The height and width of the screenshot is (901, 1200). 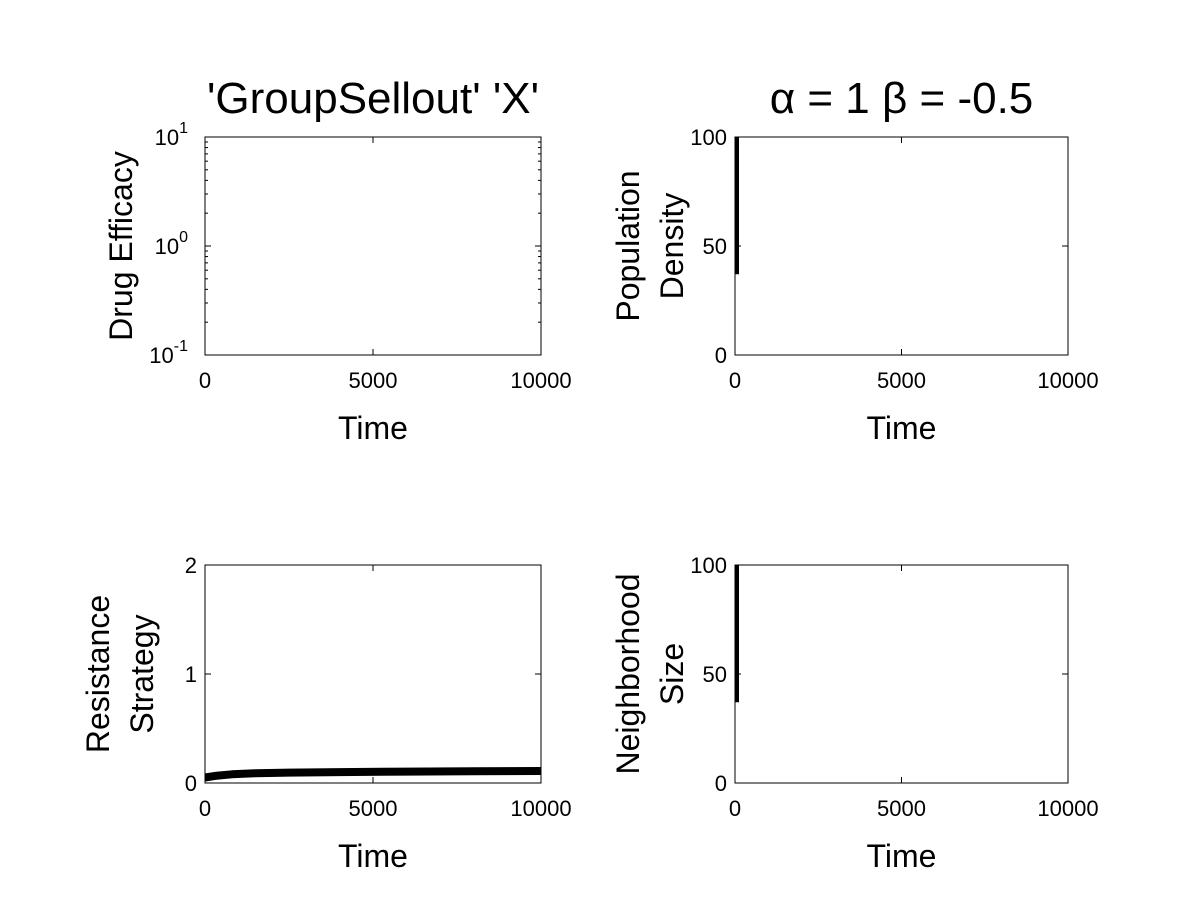 I want to click on y-tick-label: 10¹, so click(x=171, y=135).